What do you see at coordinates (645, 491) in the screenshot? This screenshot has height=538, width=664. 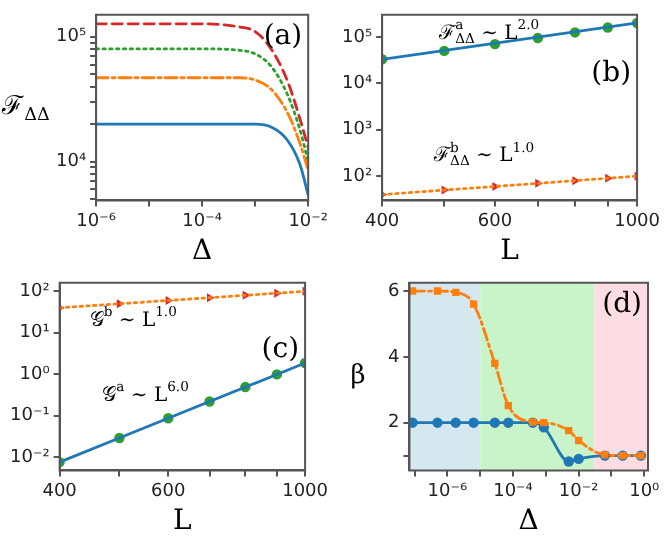 I see `x-tick-label: 10⁰` at bounding box center [645, 491].